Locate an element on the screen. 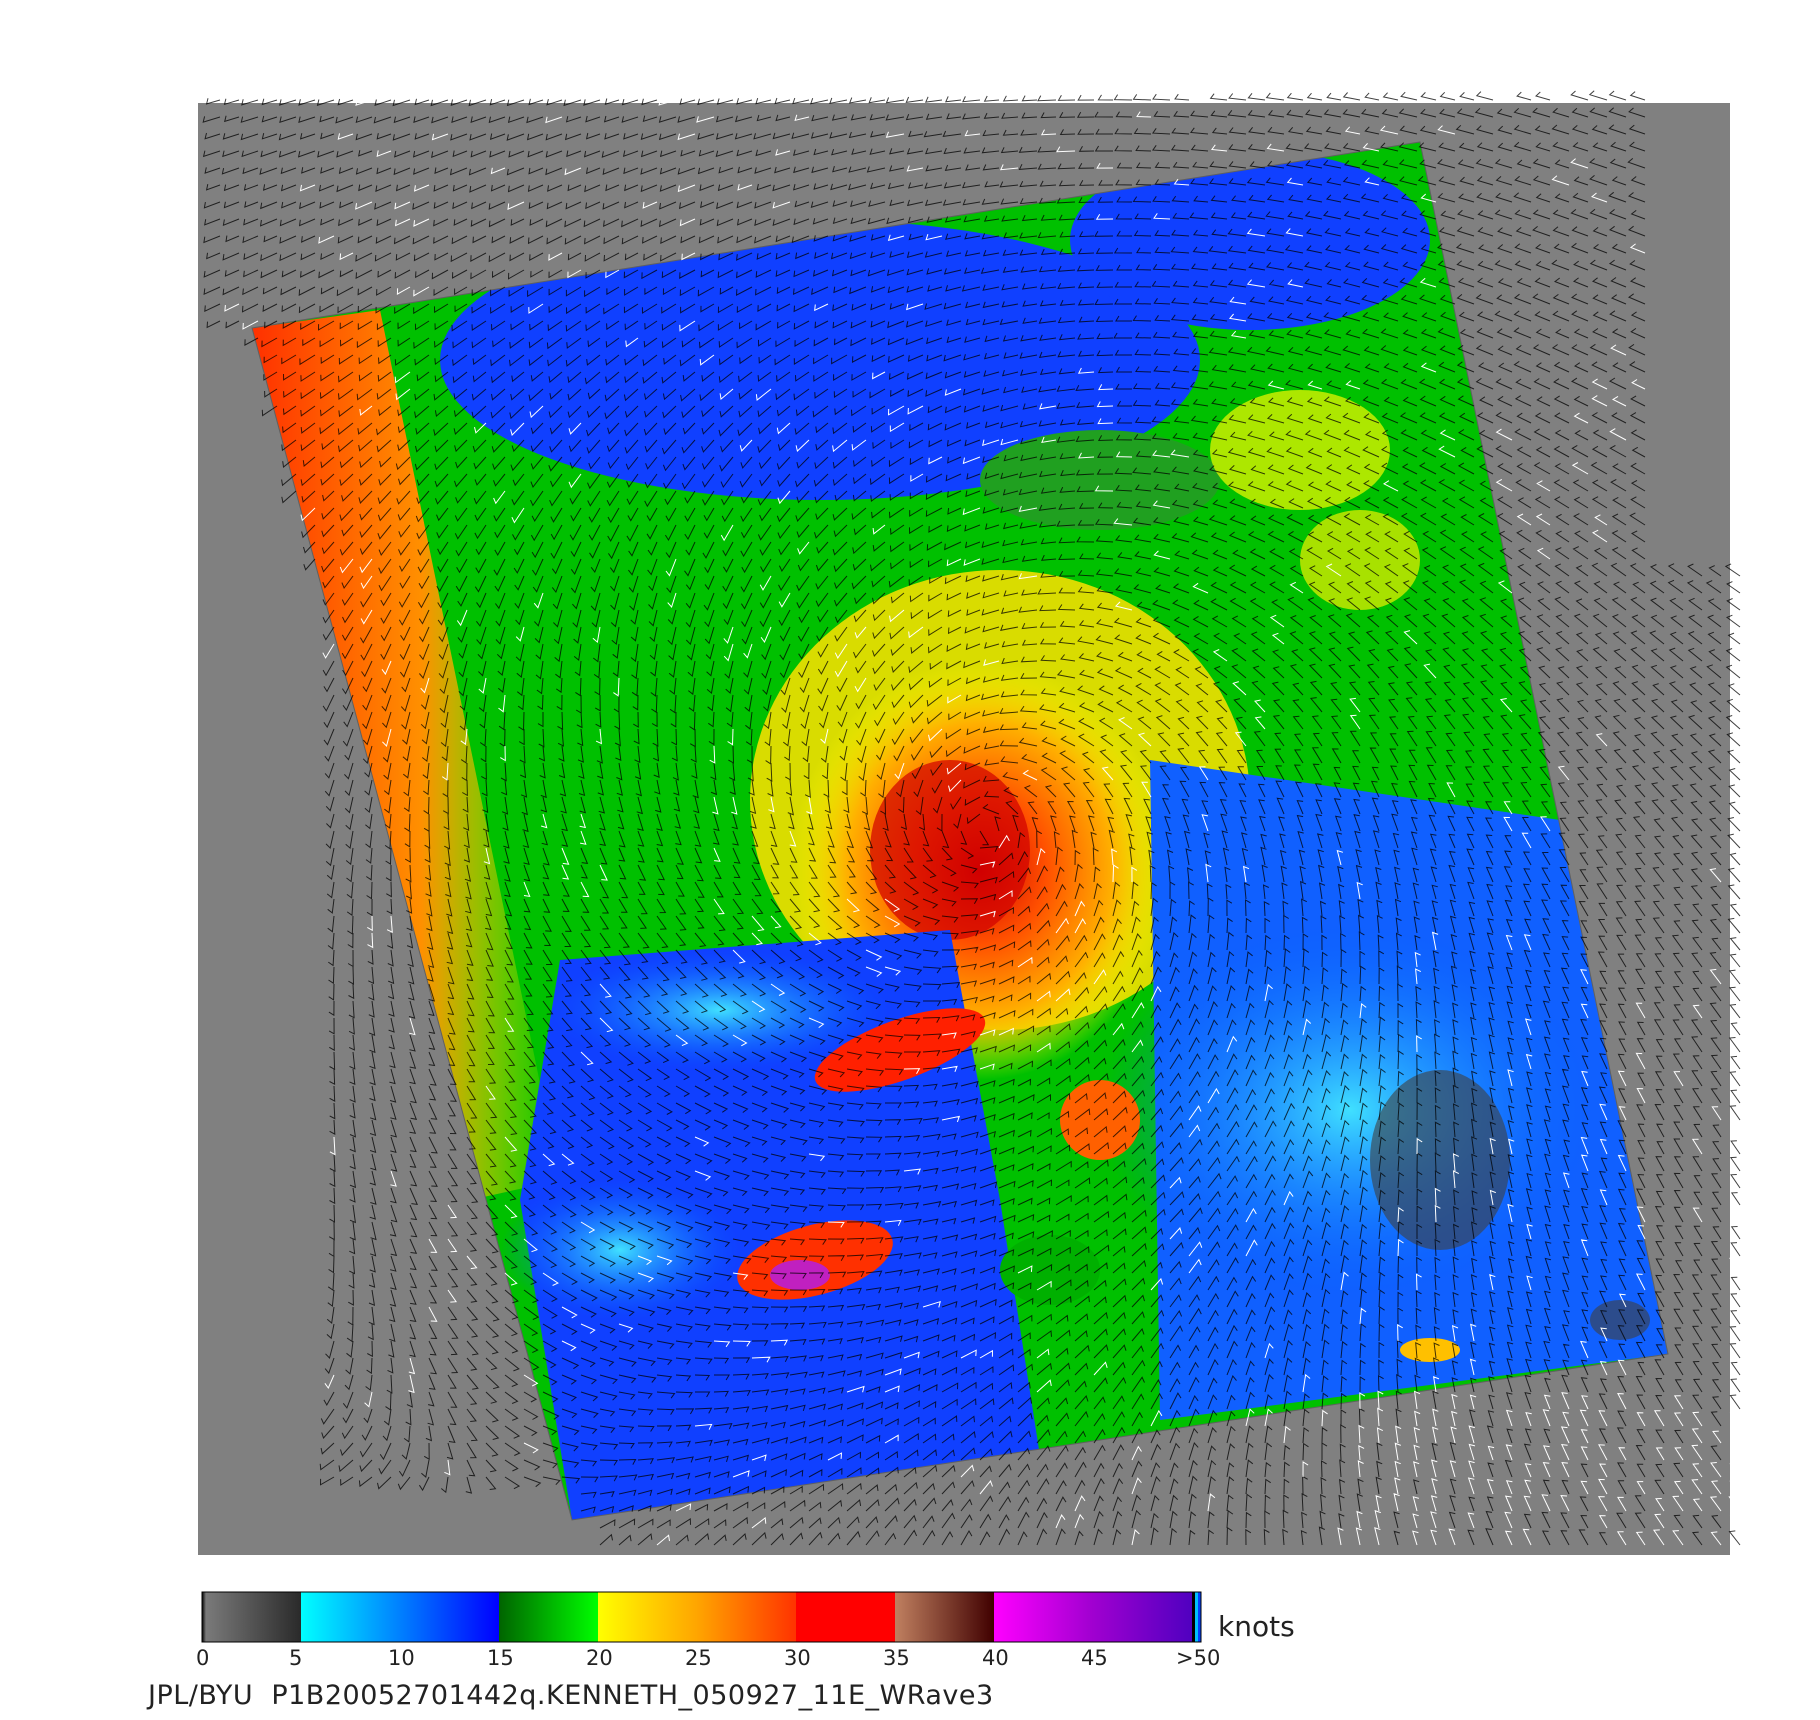 This screenshot has height=1720, width=1820. colorbar-units: knots is located at coordinates (1256, 1626).